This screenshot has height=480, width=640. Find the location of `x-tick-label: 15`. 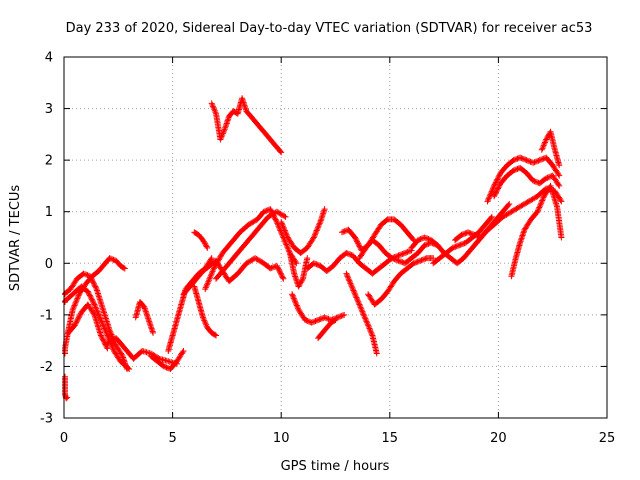

x-tick-label: 15 is located at coordinates (390, 438).